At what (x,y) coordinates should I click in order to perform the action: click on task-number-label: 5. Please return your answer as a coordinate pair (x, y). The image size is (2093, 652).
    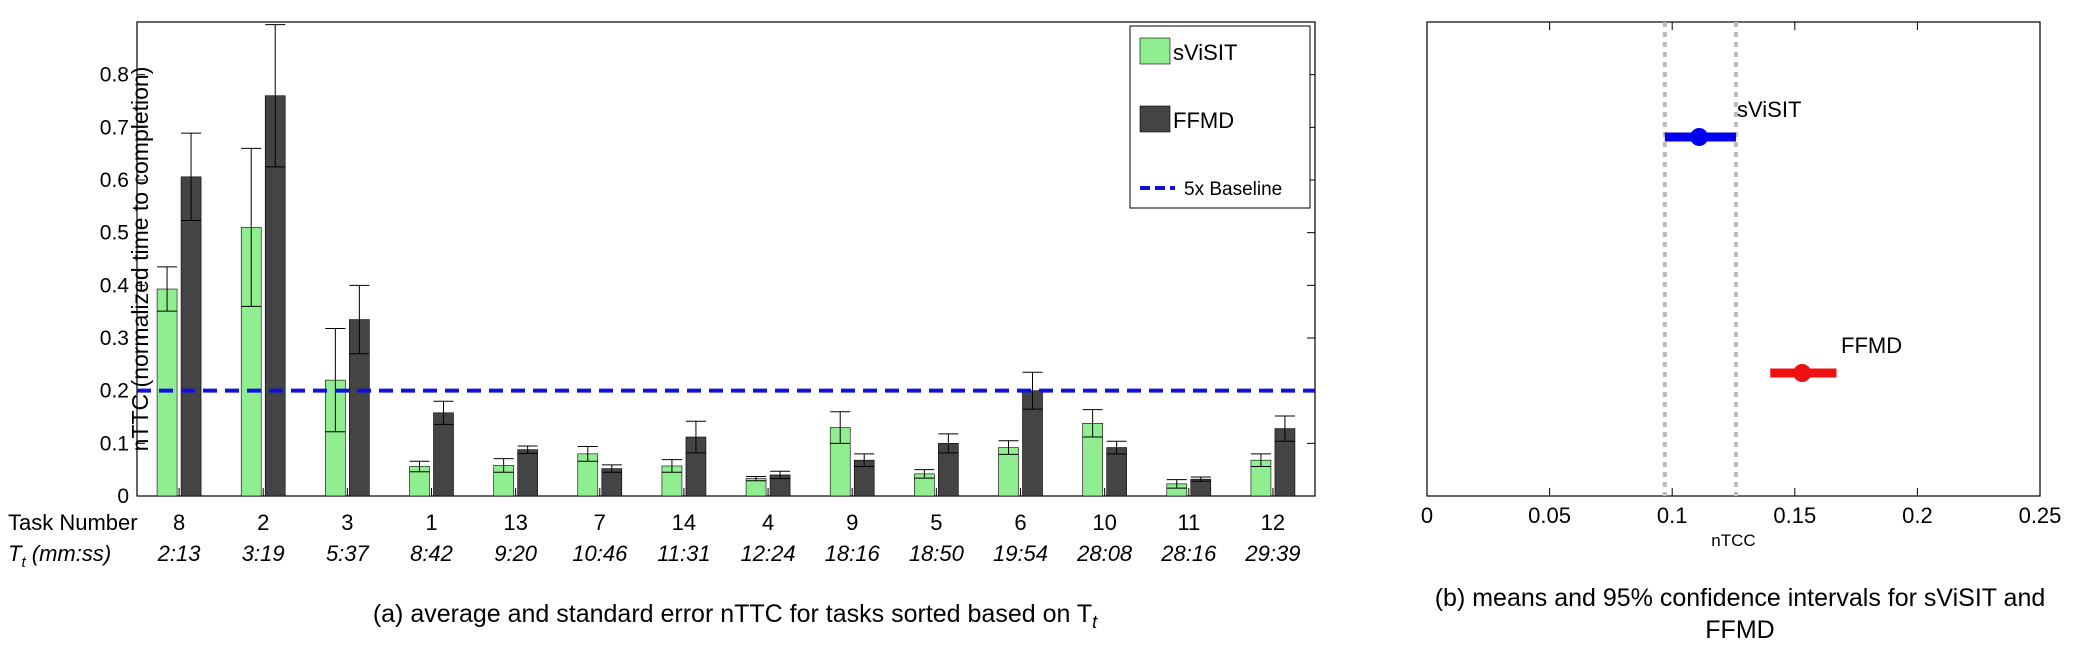
    Looking at the image, I should click on (936, 522).